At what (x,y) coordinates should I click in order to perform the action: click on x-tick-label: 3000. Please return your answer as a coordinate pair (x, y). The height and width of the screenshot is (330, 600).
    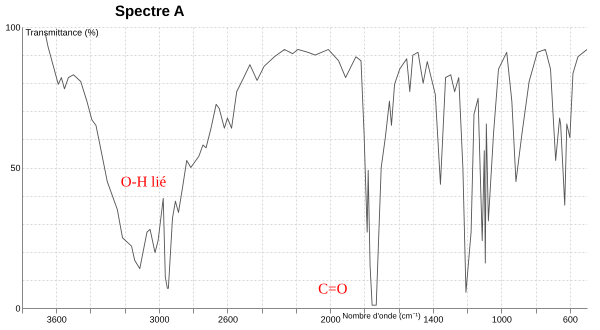
    Looking at the image, I should click on (159, 319).